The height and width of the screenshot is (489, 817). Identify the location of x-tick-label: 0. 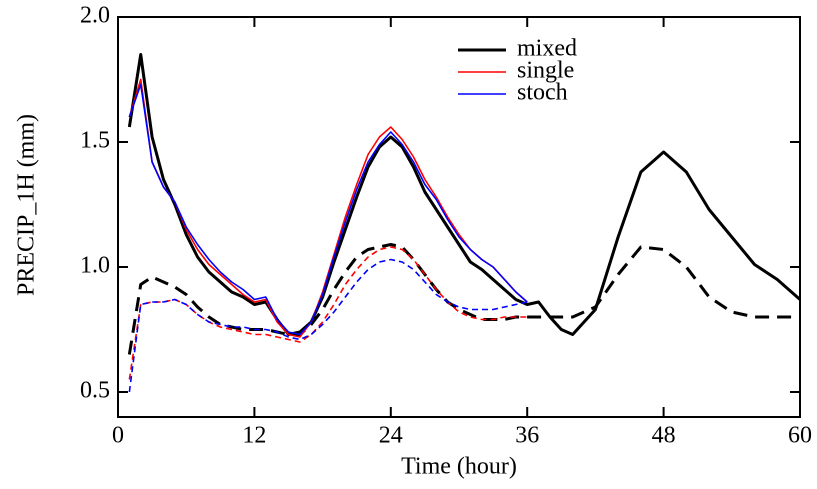
(118, 436).